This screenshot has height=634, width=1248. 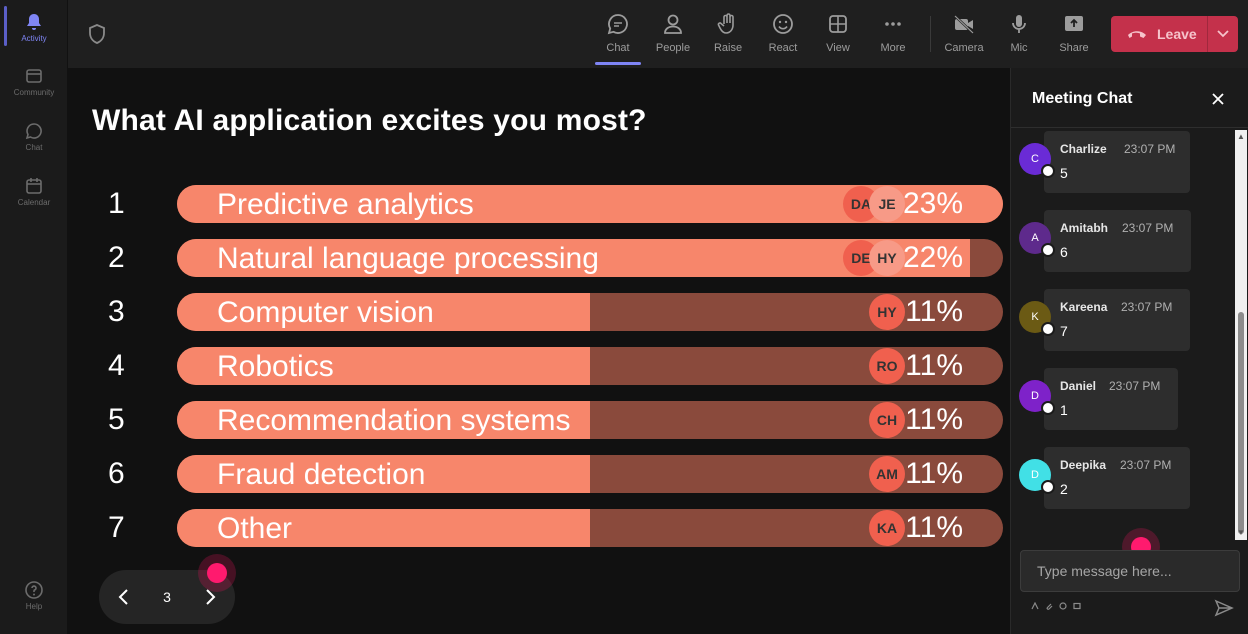 What do you see at coordinates (932, 203) in the screenshot?
I see `poll-option-percent: 23%` at bounding box center [932, 203].